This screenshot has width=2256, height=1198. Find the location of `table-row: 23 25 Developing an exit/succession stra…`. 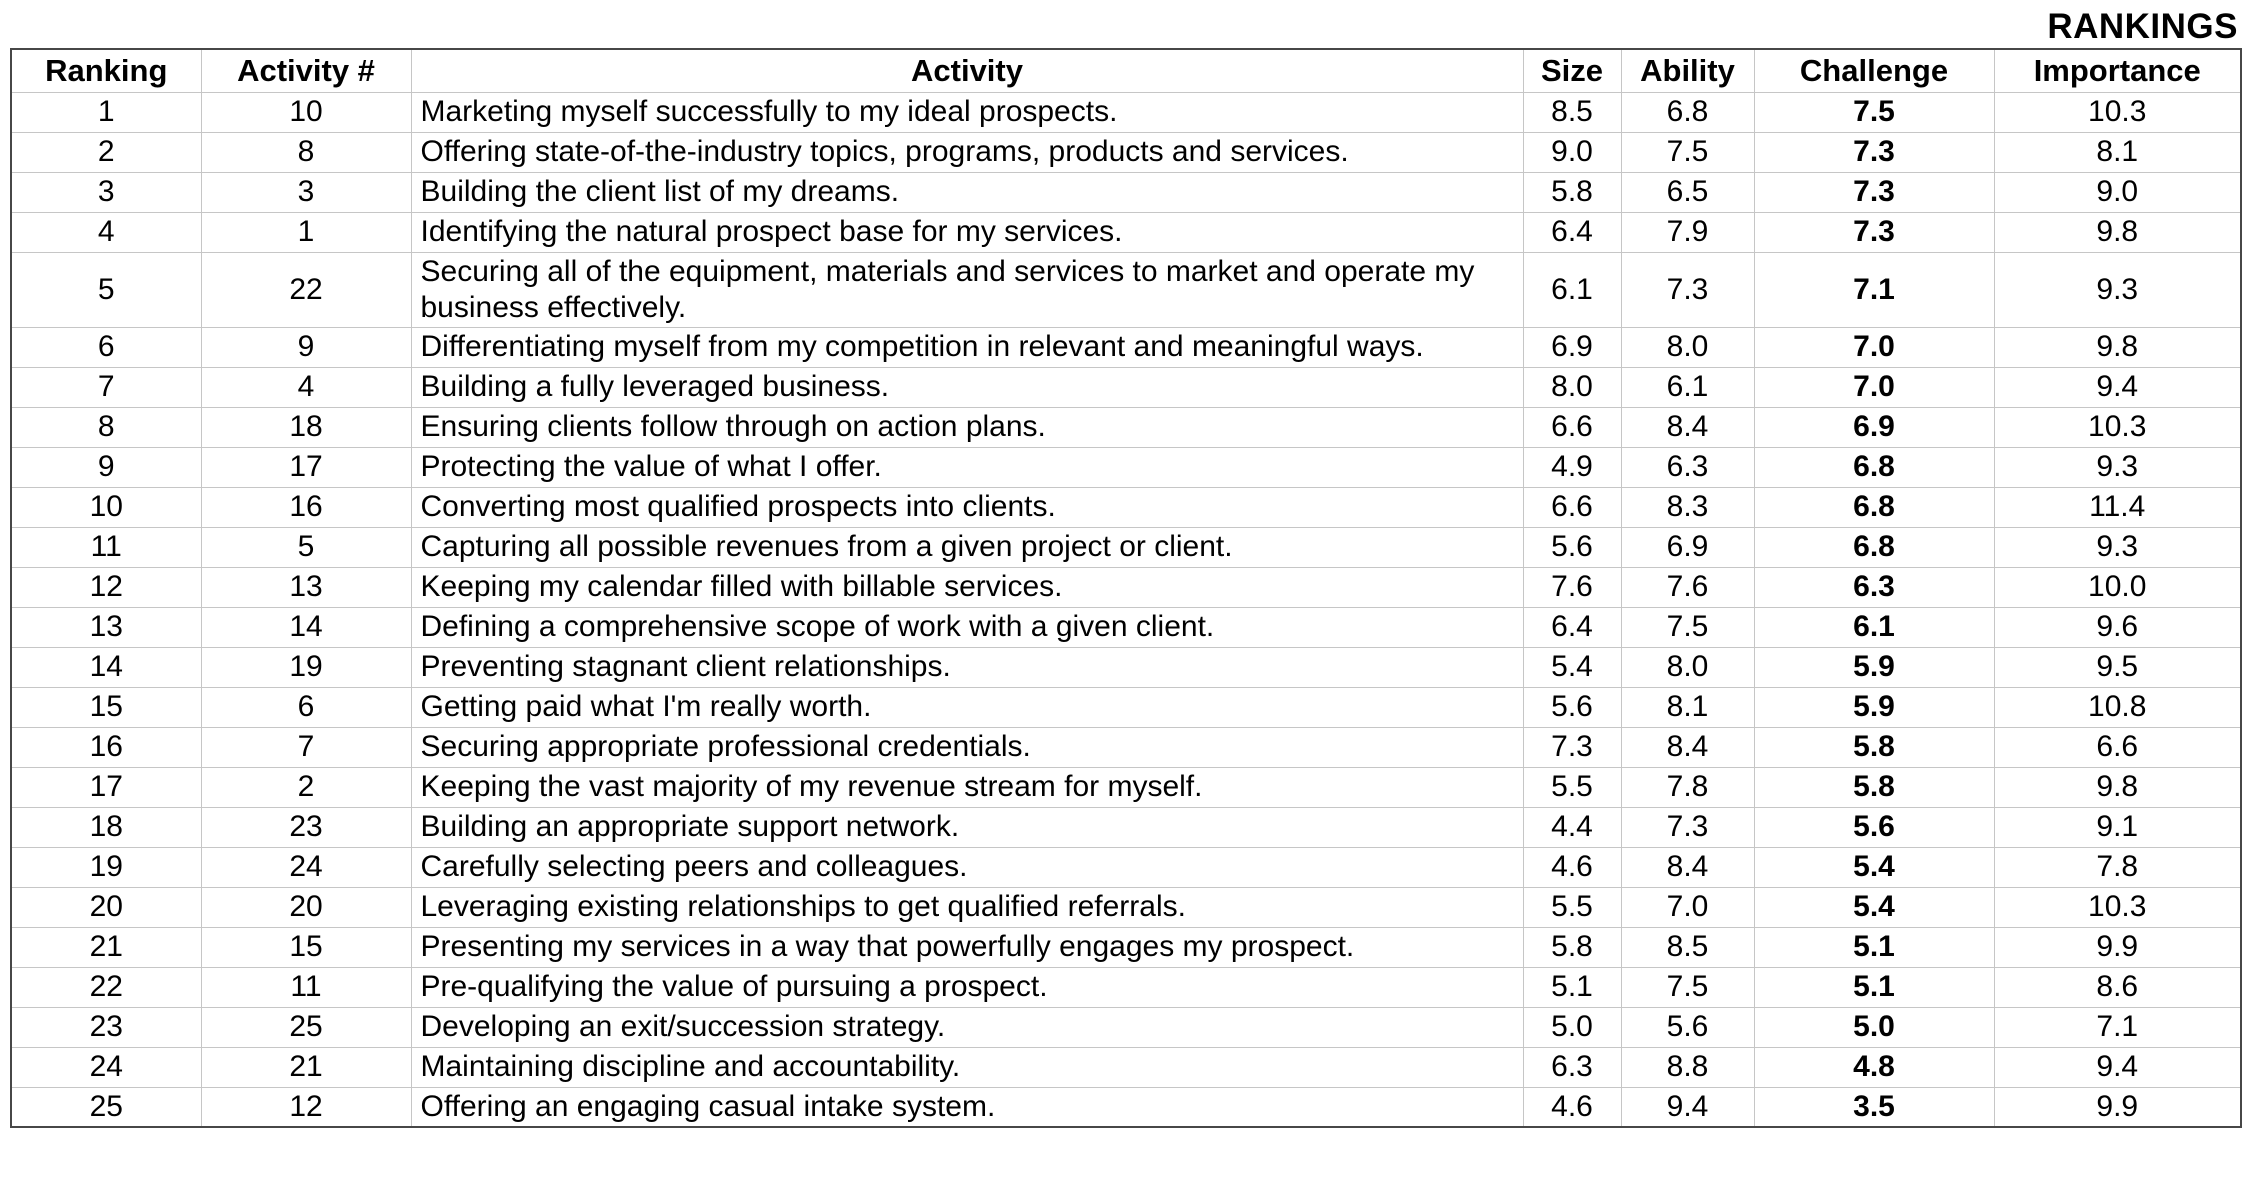

table-row: 23 25 Developing an exit/succession stra… is located at coordinates (1126, 1027).